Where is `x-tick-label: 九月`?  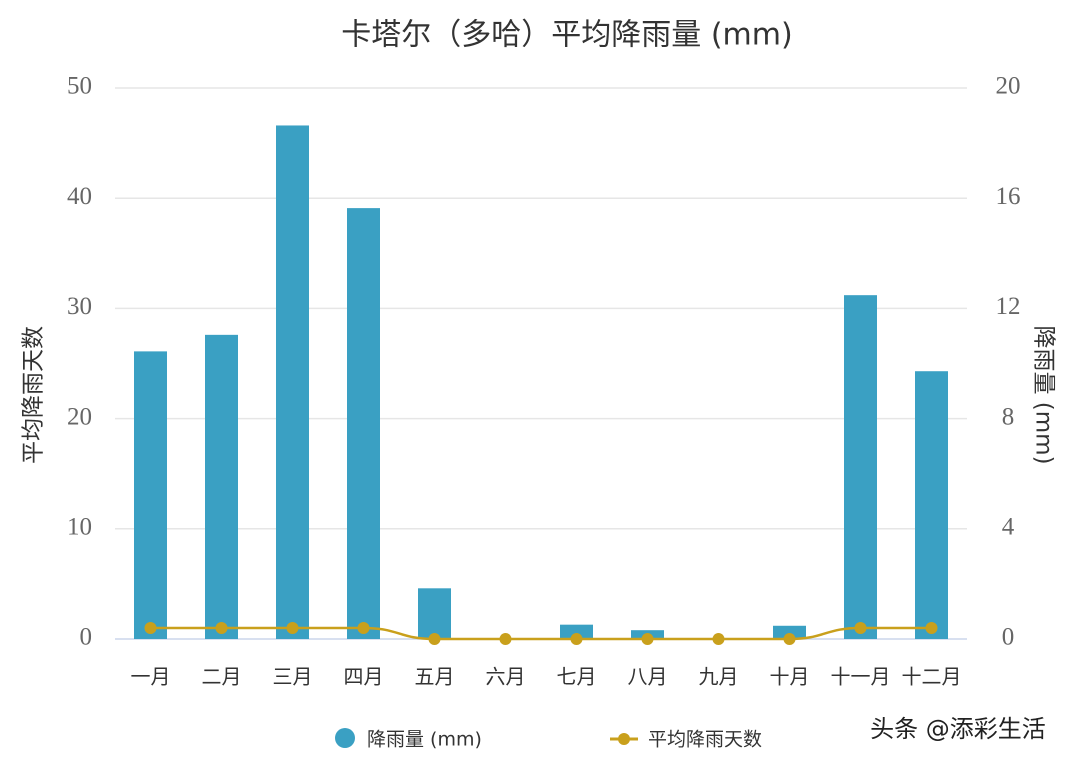
x-tick-label: 九月 is located at coordinates (719, 677).